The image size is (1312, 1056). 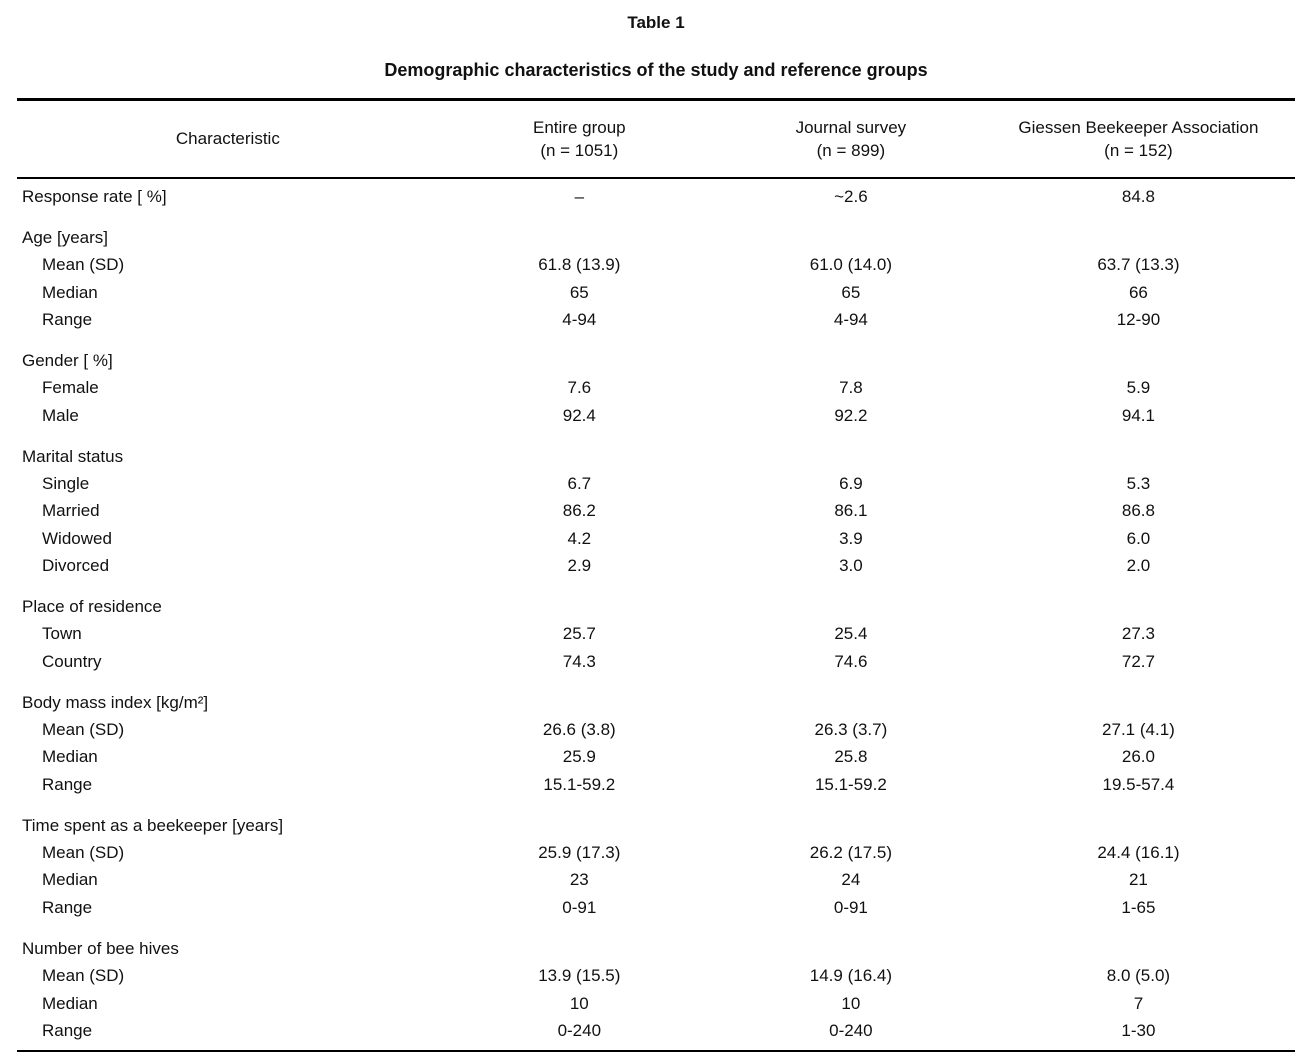 I want to click on cell-value: 92.2, so click(x=851, y=415).